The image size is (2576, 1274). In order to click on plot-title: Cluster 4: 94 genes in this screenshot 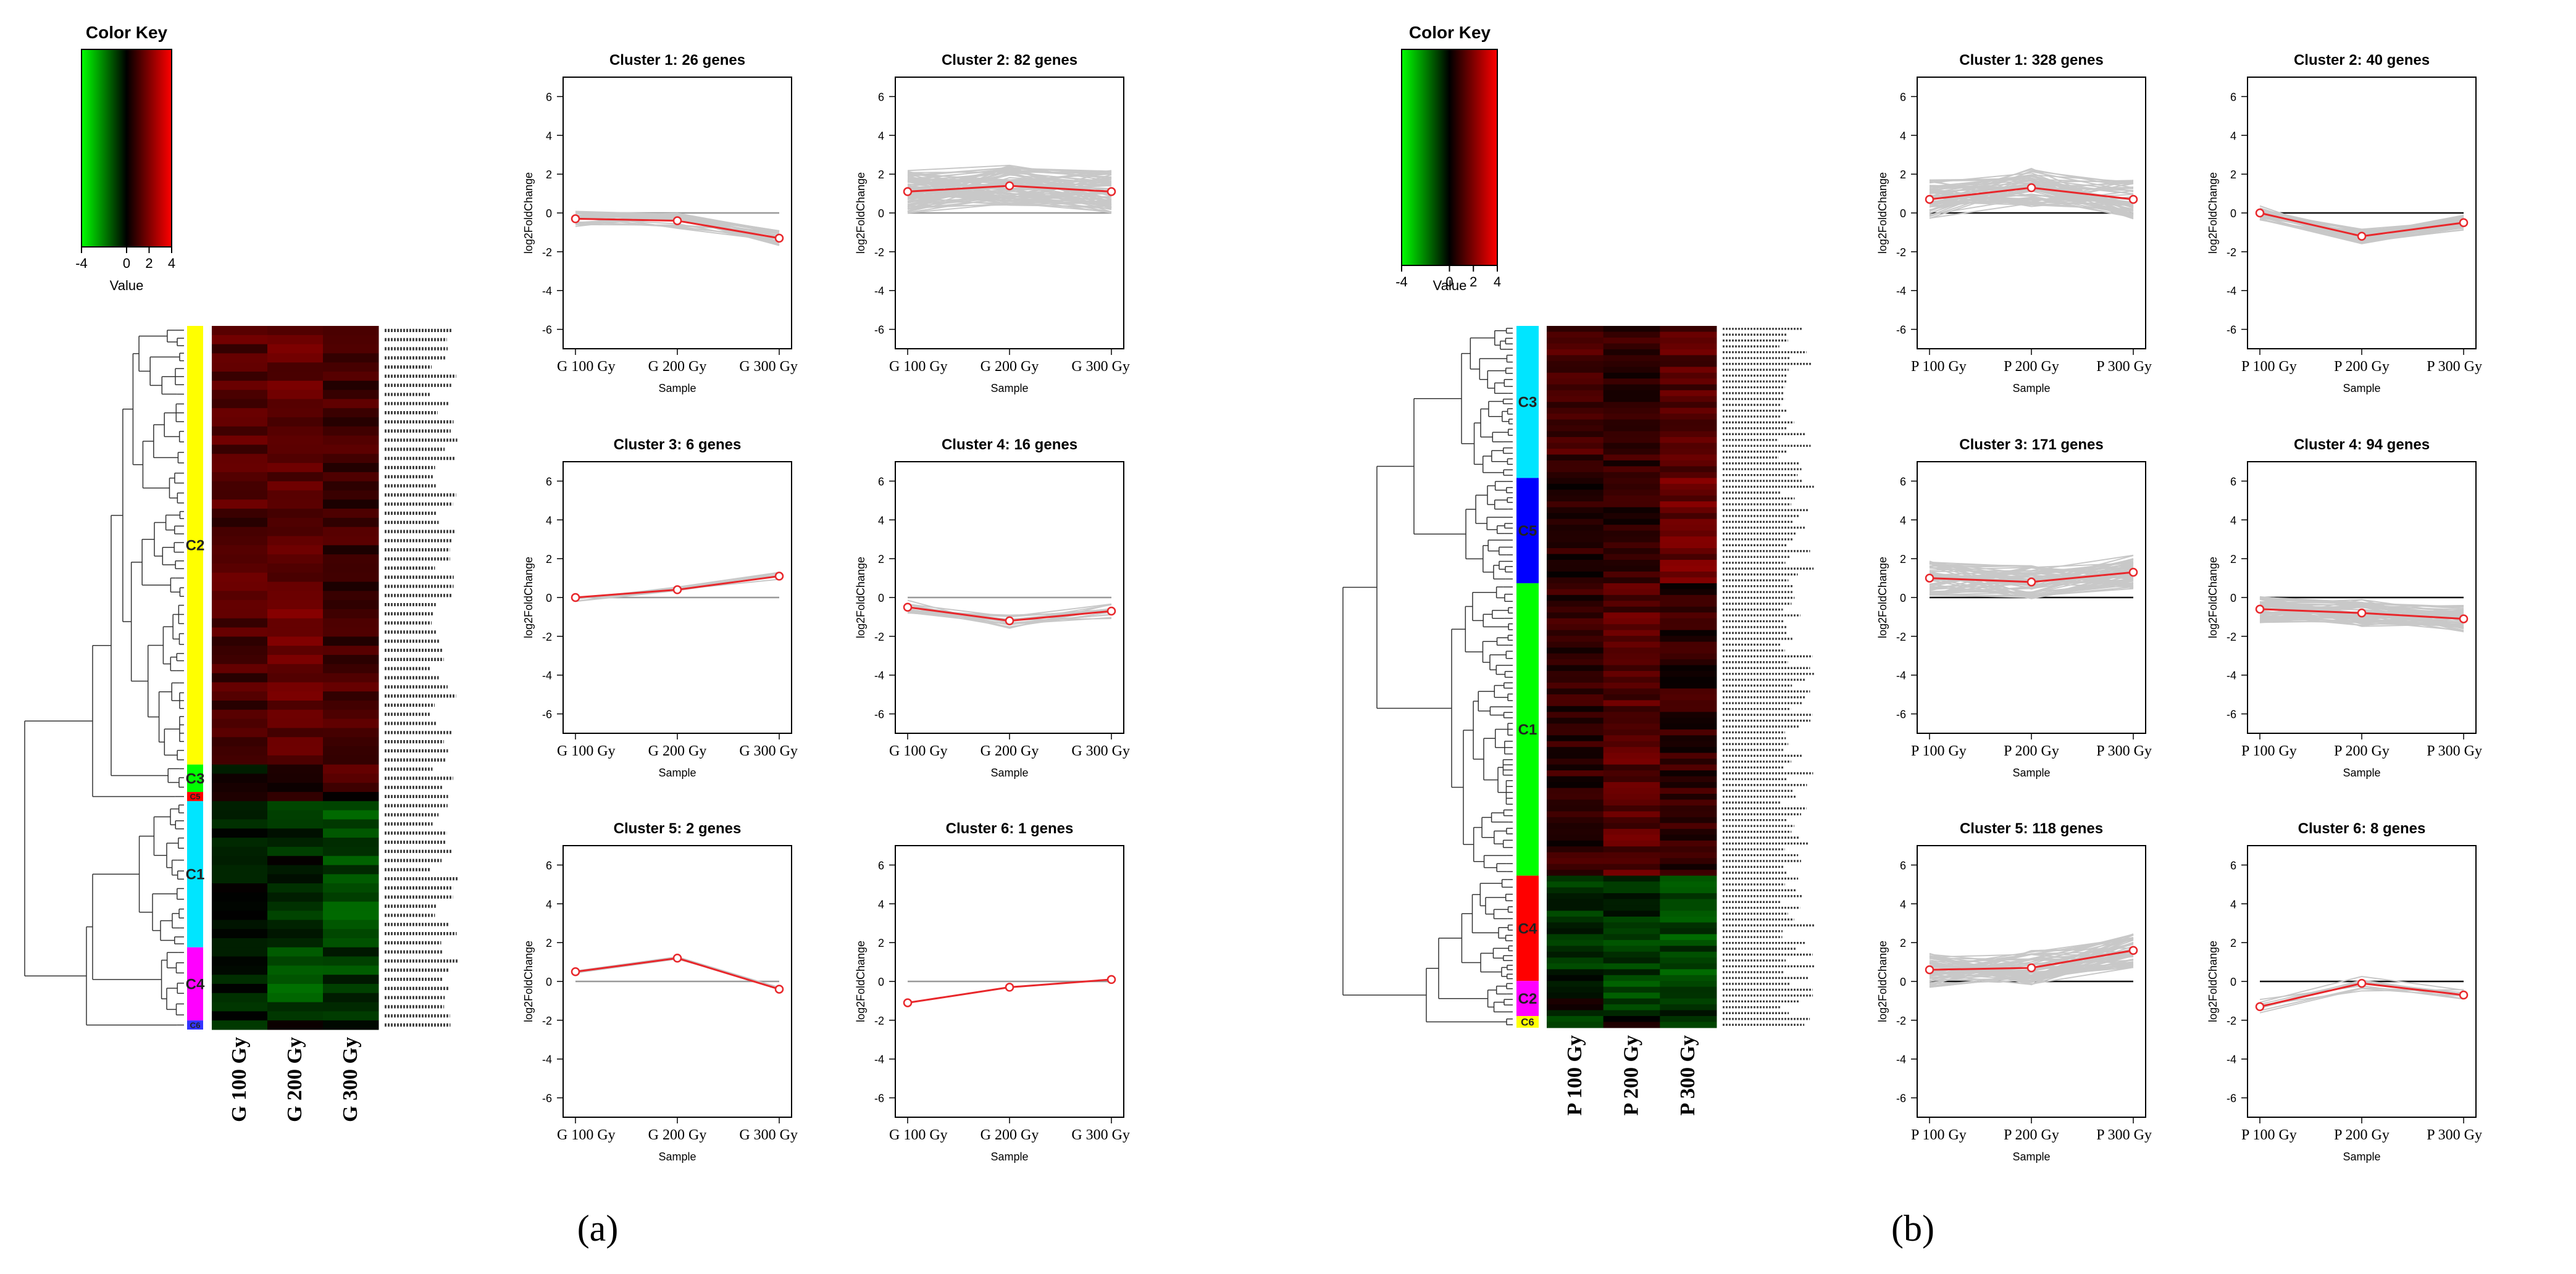, I will do `click(2362, 444)`.